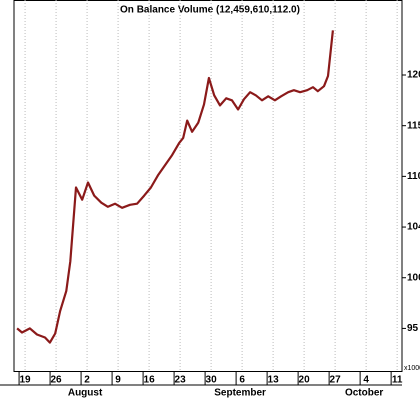  Describe the element at coordinates (413, 75) in the screenshot. I see `y-tick-label: 120` at that location.